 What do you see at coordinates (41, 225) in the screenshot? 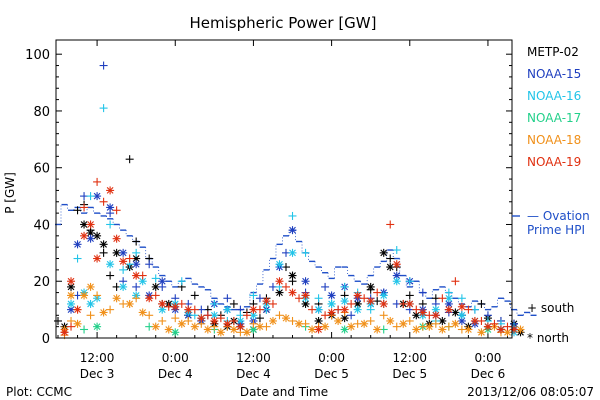
I see `y-tick-label: 40` at bounding box center [41, 225].